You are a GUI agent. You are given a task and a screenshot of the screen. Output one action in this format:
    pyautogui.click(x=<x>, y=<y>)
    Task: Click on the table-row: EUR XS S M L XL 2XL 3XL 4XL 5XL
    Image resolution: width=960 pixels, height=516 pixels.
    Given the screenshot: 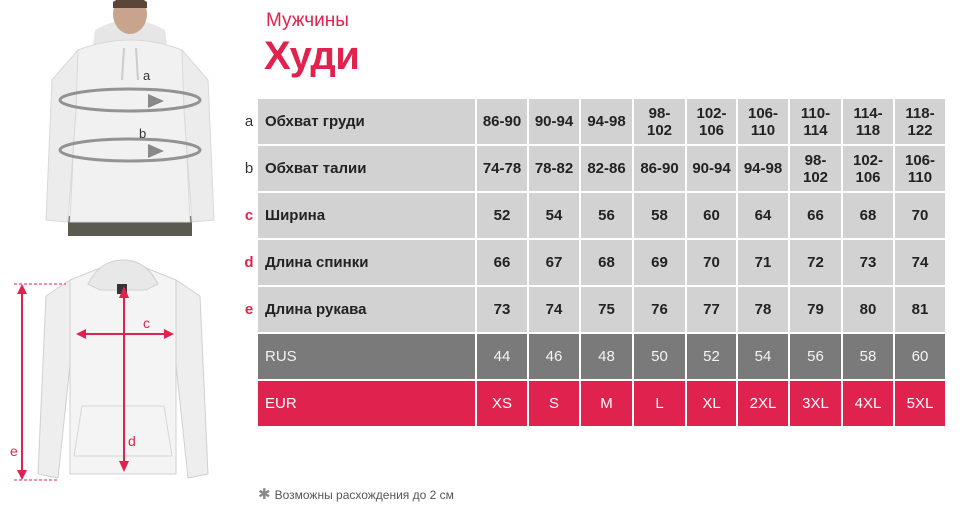 What is the action you would take?
    pyautogui.click(x=593, y=403)
    